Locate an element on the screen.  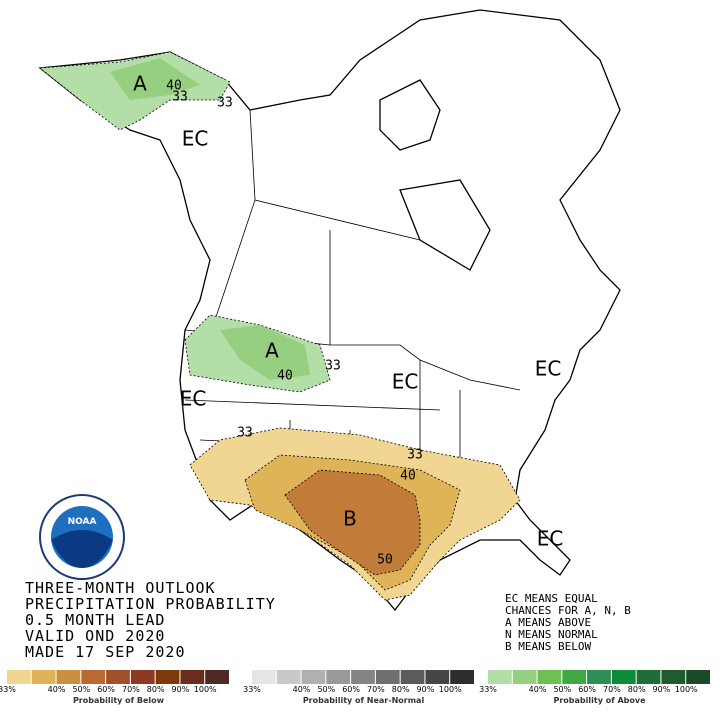
title-line: PRECIPITATION PROBABILITY is located at coordinates (150, 604).